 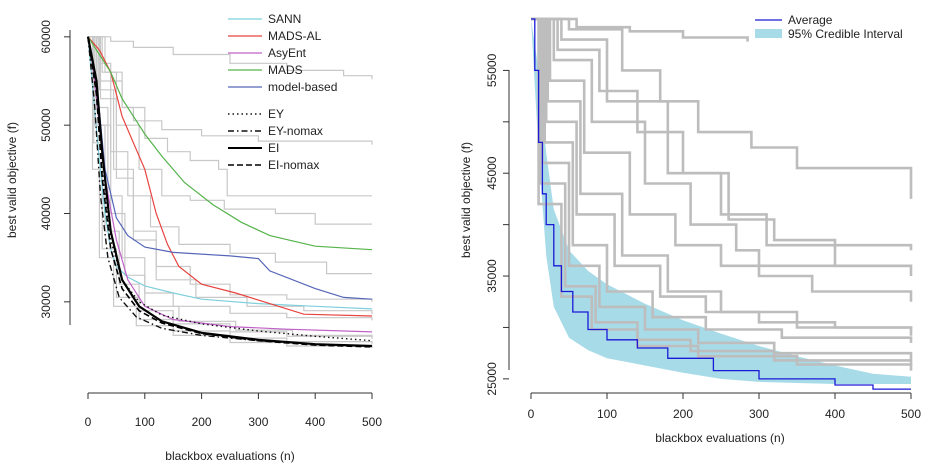 I want to click on right-y-tick-label: 55000, so click(x=492, y=70).